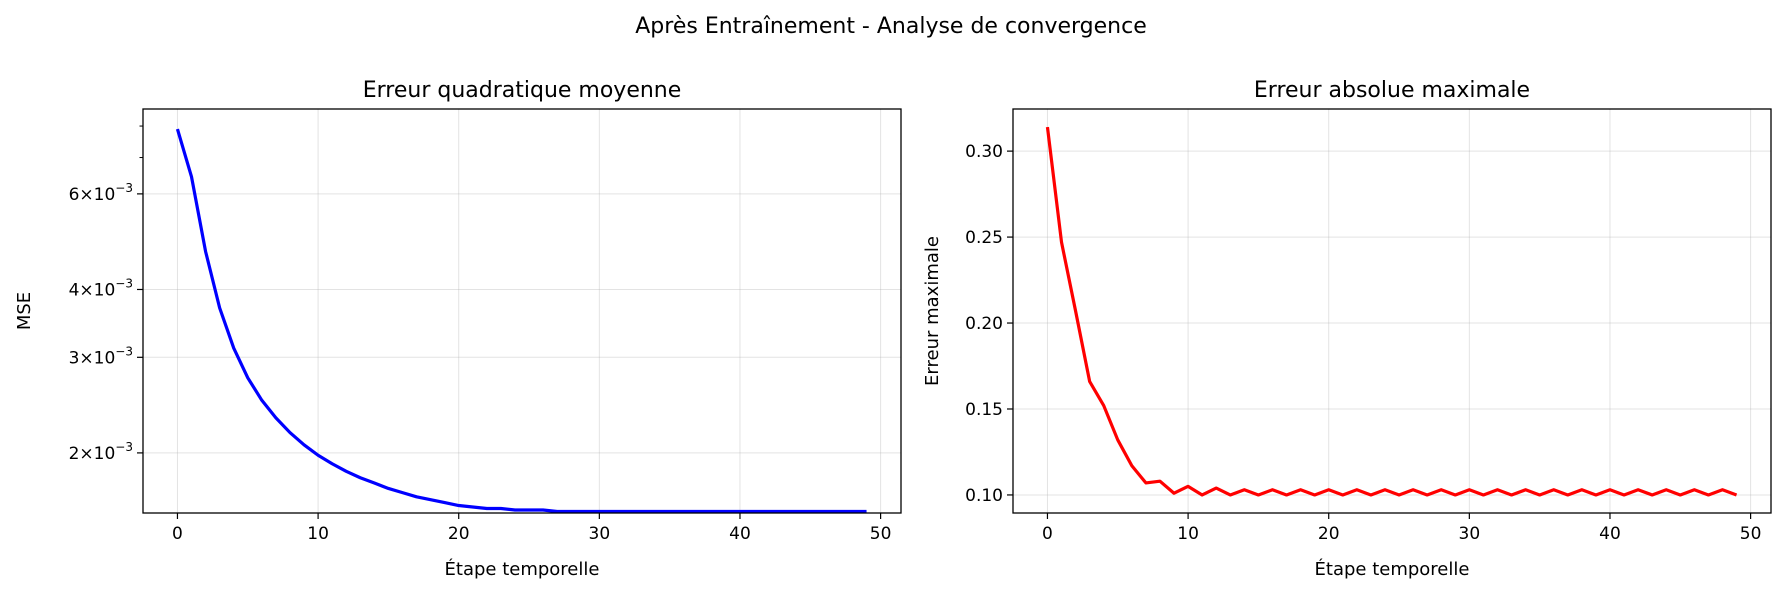 The width and height of the screenshot is (1783, 594). What do you see at coordinates (1188, 534) in the screenshot?
I see `chart-1-x-tick-label: 10` at bounding box center [1188, 534].